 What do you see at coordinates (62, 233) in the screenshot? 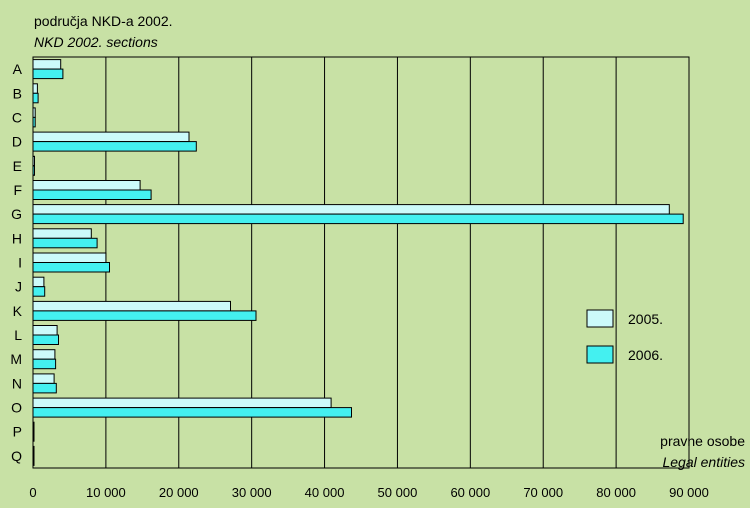
I see `bar-H-2005` at bounding box center [62, 233].